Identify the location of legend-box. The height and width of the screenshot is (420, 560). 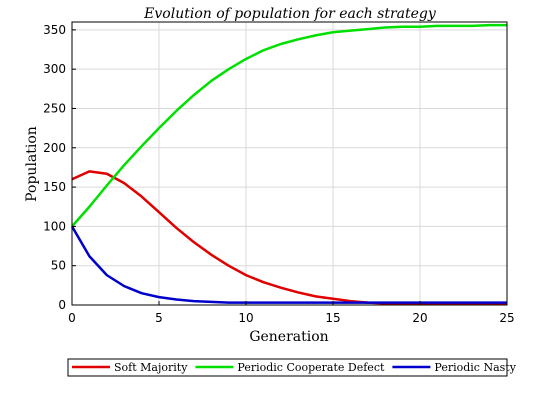
(287, 367).